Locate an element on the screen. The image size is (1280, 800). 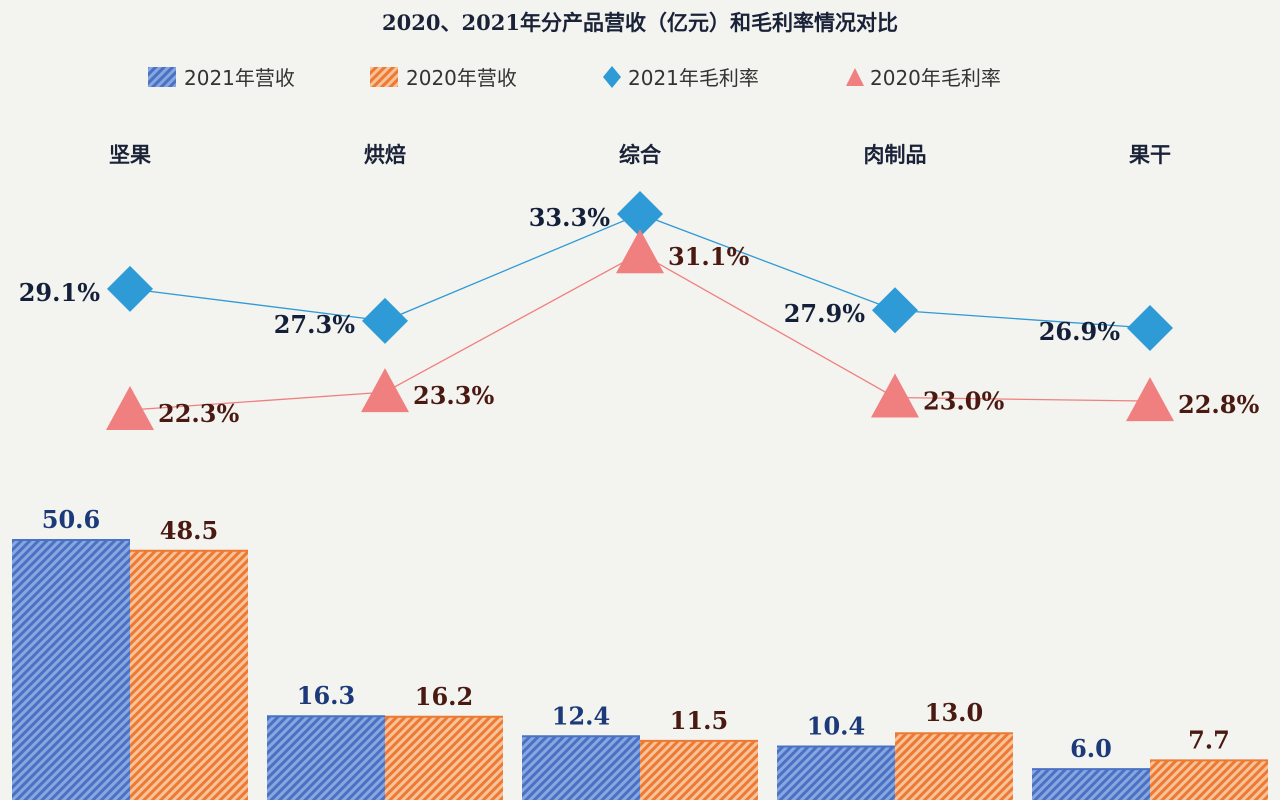
revenue-label-2020: 11.5 is located at coordinates (699, 720).